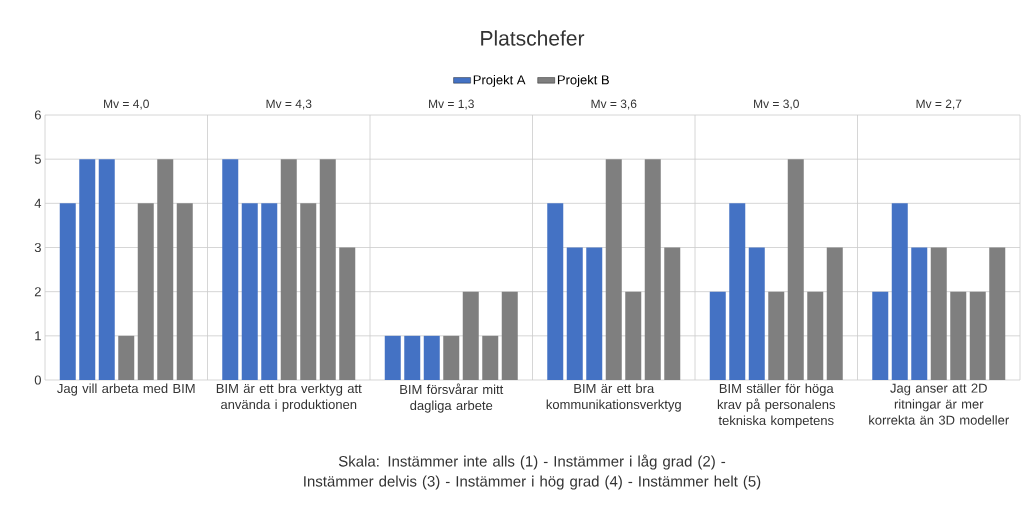 This screenshot has width=1033, height=520. I want to click on y-tick-label: 3, so click(37, 247).